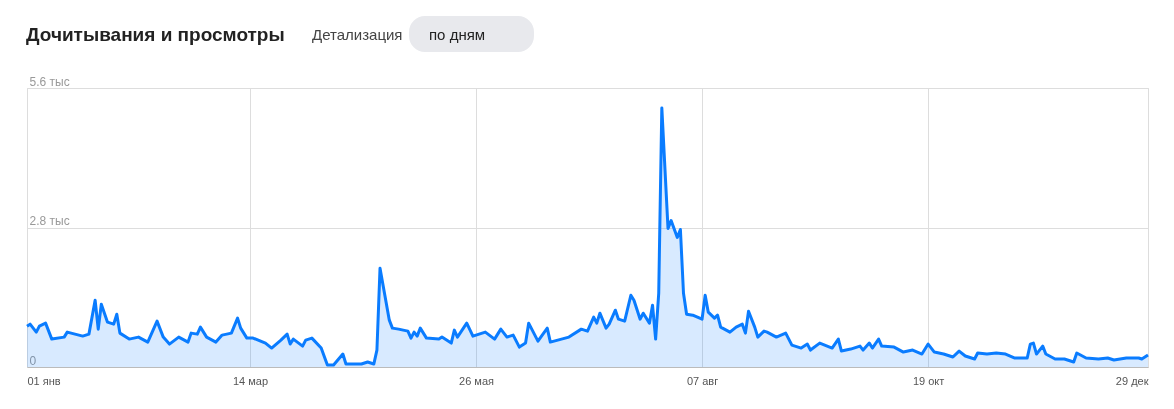 The height and width of the screenshot is (409, 1174). I want to click on y-tick-label: 2.8 тыс, so click(49, 221).